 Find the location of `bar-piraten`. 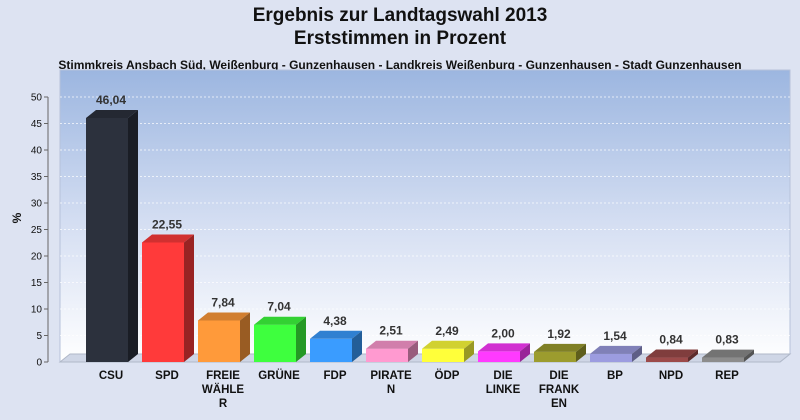

bar-piraten is located at coordinates (392, 351).